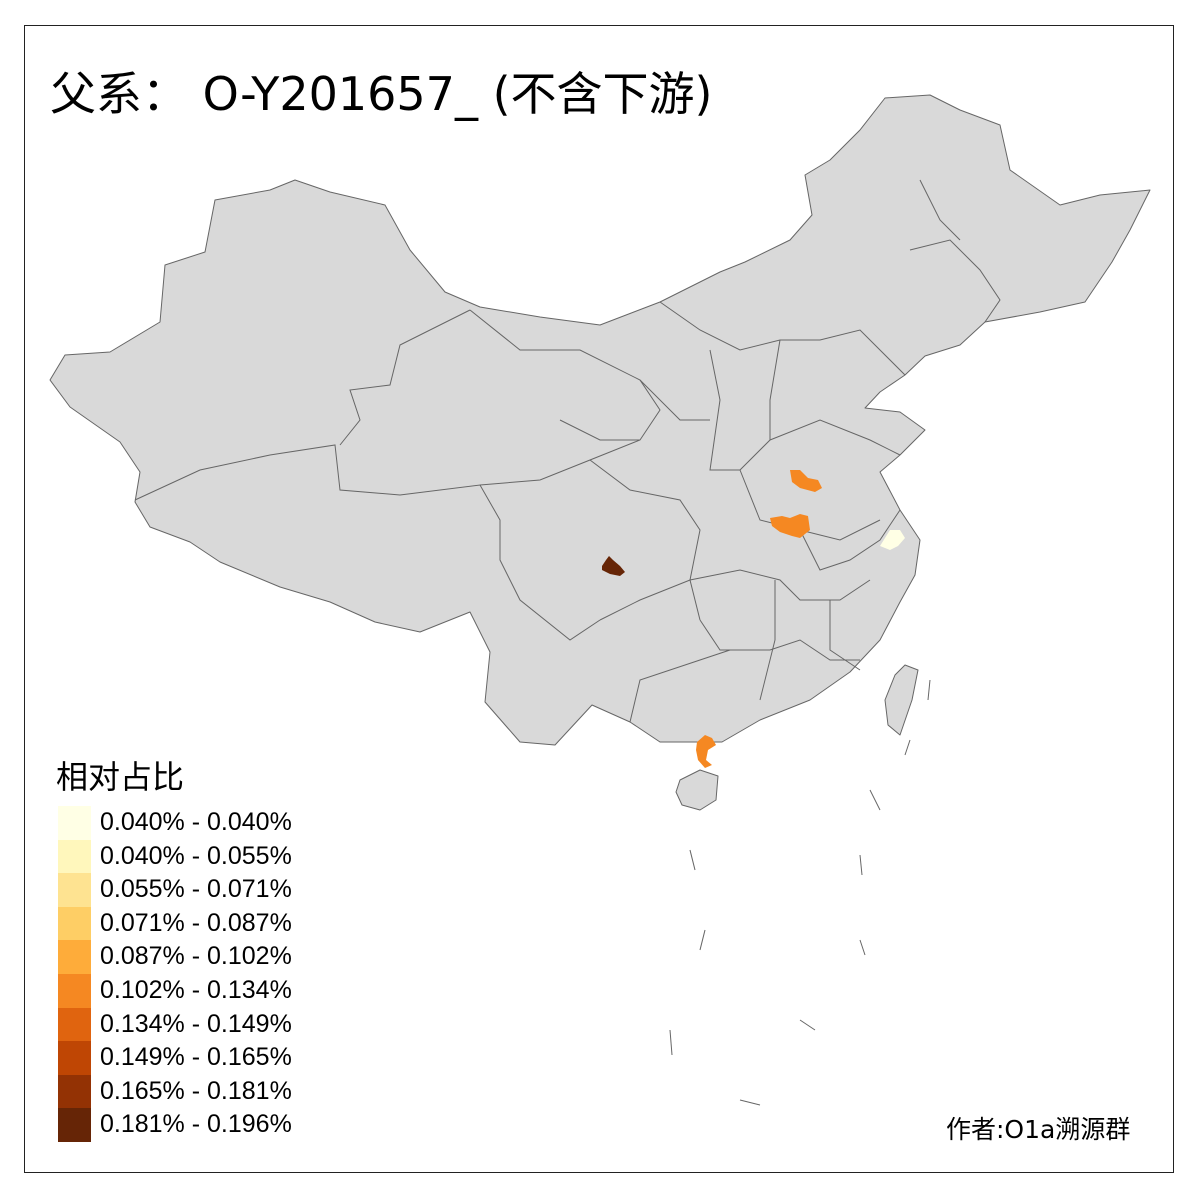 This screenshot has width=1200, height=1200. Describe the element at coordinates (196, 855) in the screenshot. I see `legend-label: 0.040% - 0.055%` at that location.